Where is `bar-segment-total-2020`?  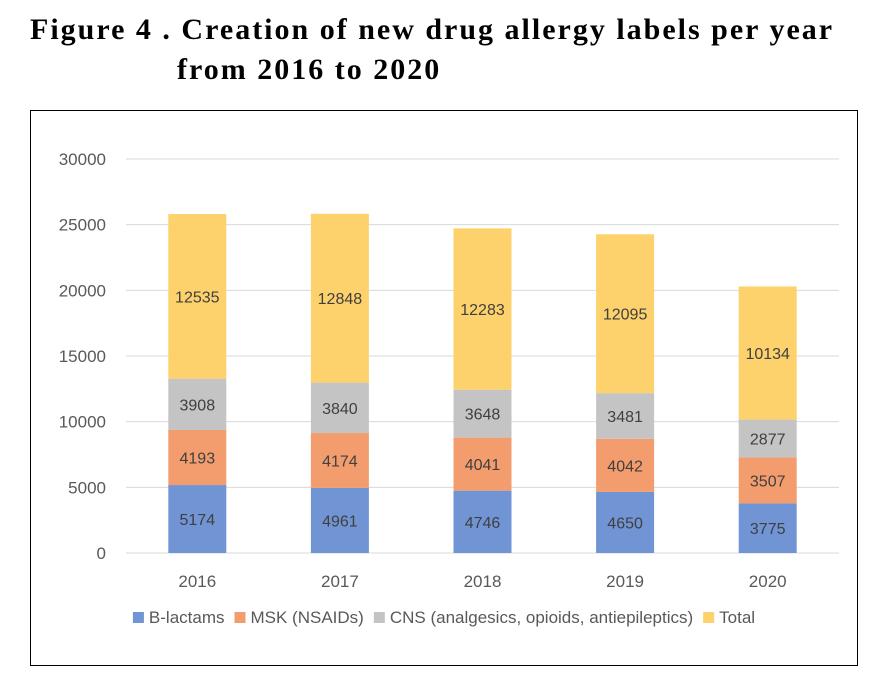 bar-segment-total-2020 is located at coordinates (767, 353).